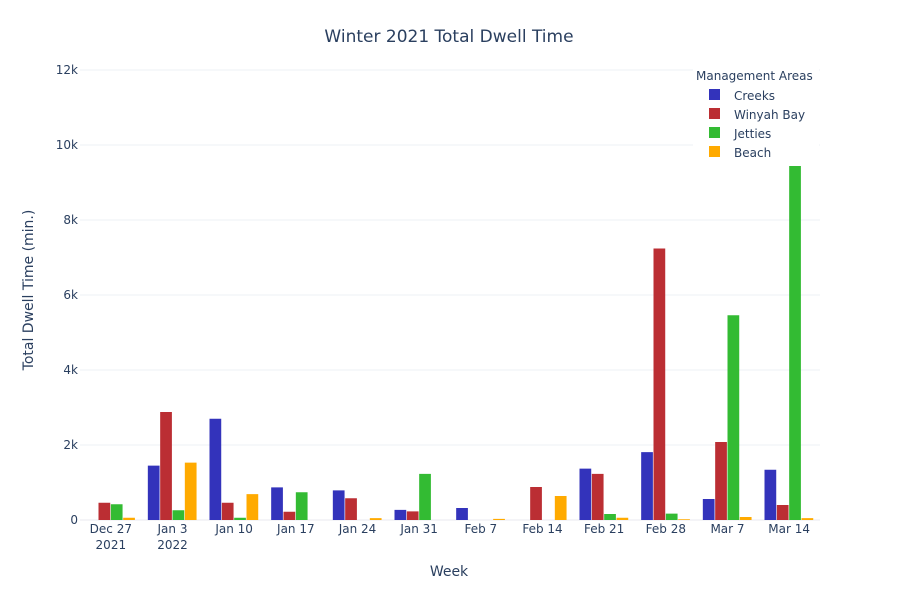 The image size is (900, 600). I want to click on legend-label: Jetties, so click(752, 134).